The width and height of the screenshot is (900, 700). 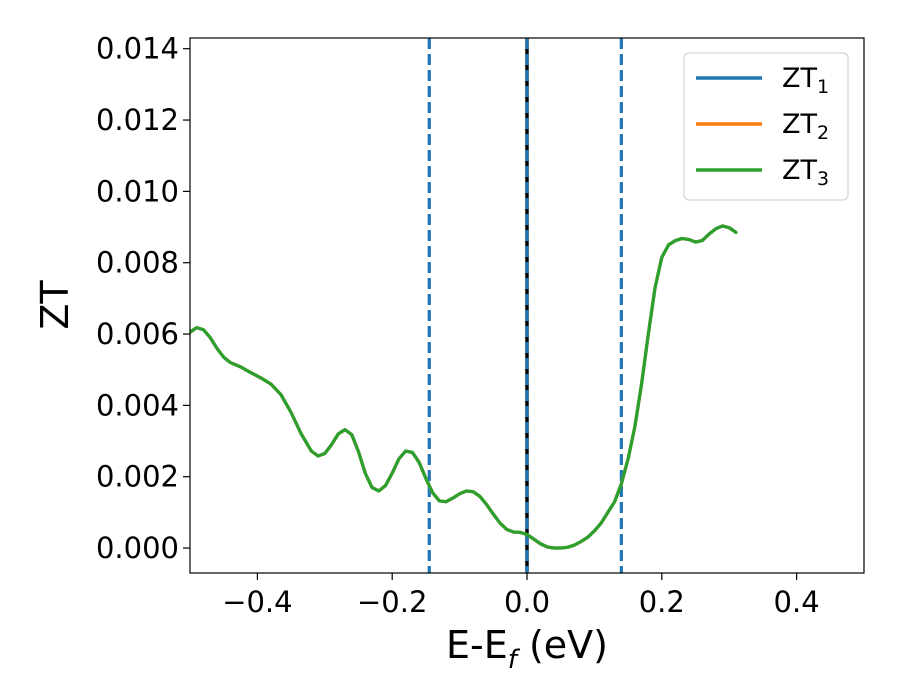 I want to click on x-tick-label: 0.4, so click(x=797, y=602).